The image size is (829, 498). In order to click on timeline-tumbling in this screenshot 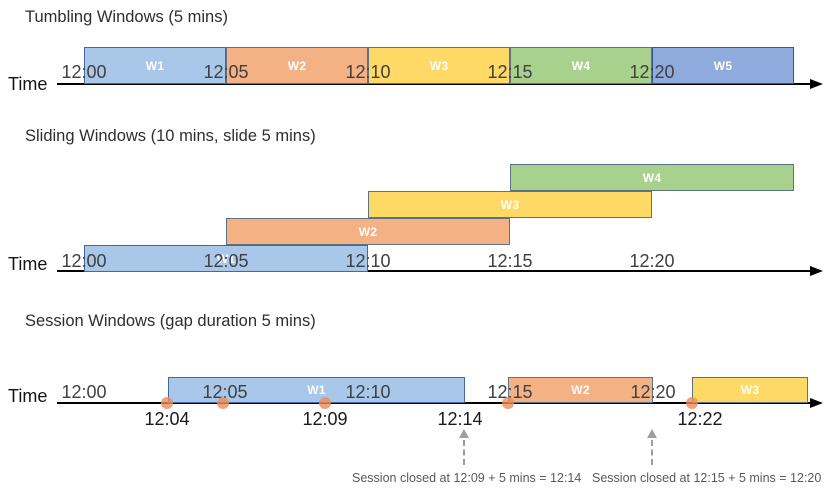, I will do `click(434, 84)`.